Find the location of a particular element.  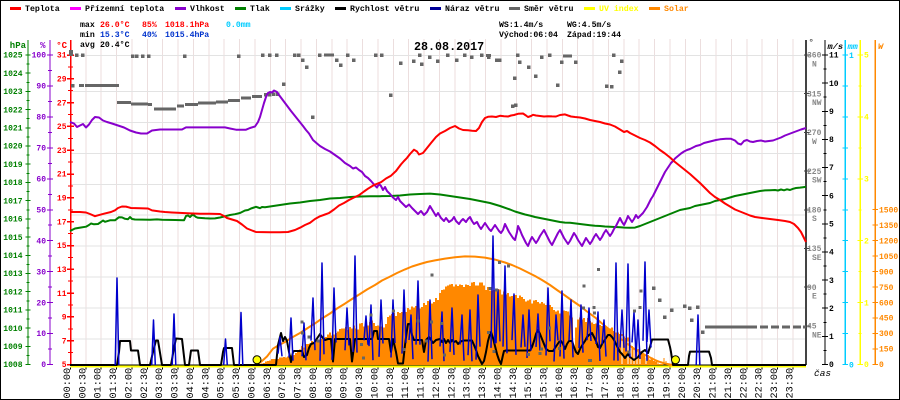

svg-text: 1020 is located at coordinates (12, 147).